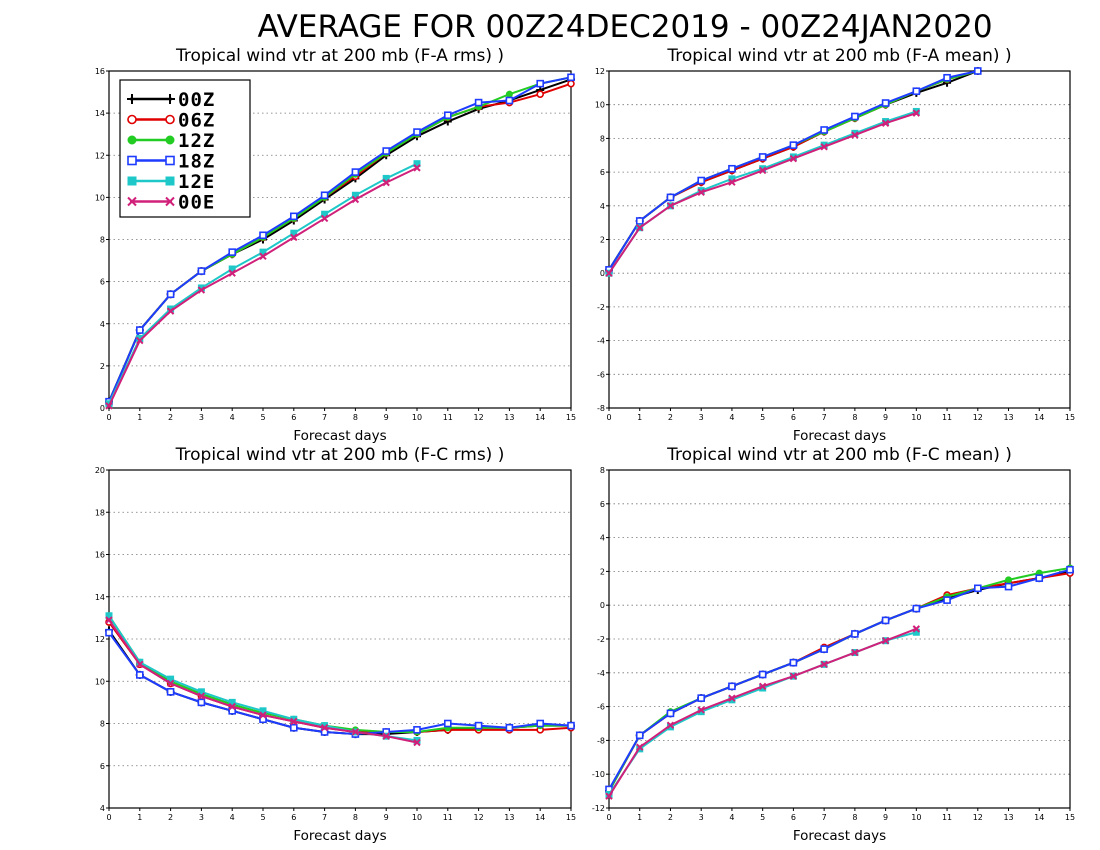  What do you see at coordinates (670, 817) in the screenshot?
I see `x-tick-label: 2` at bounding box center [670, 817].